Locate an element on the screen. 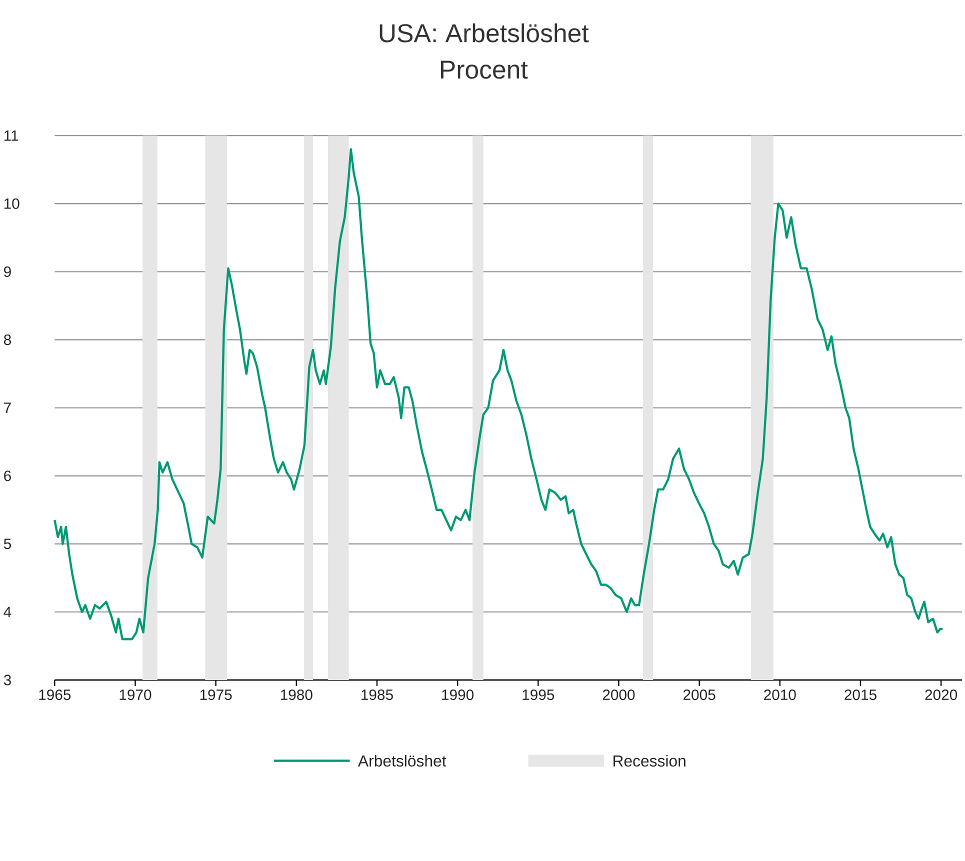 The image size is (965, 861). x-tick-label: 1985 is located at coordinates (377, 694).